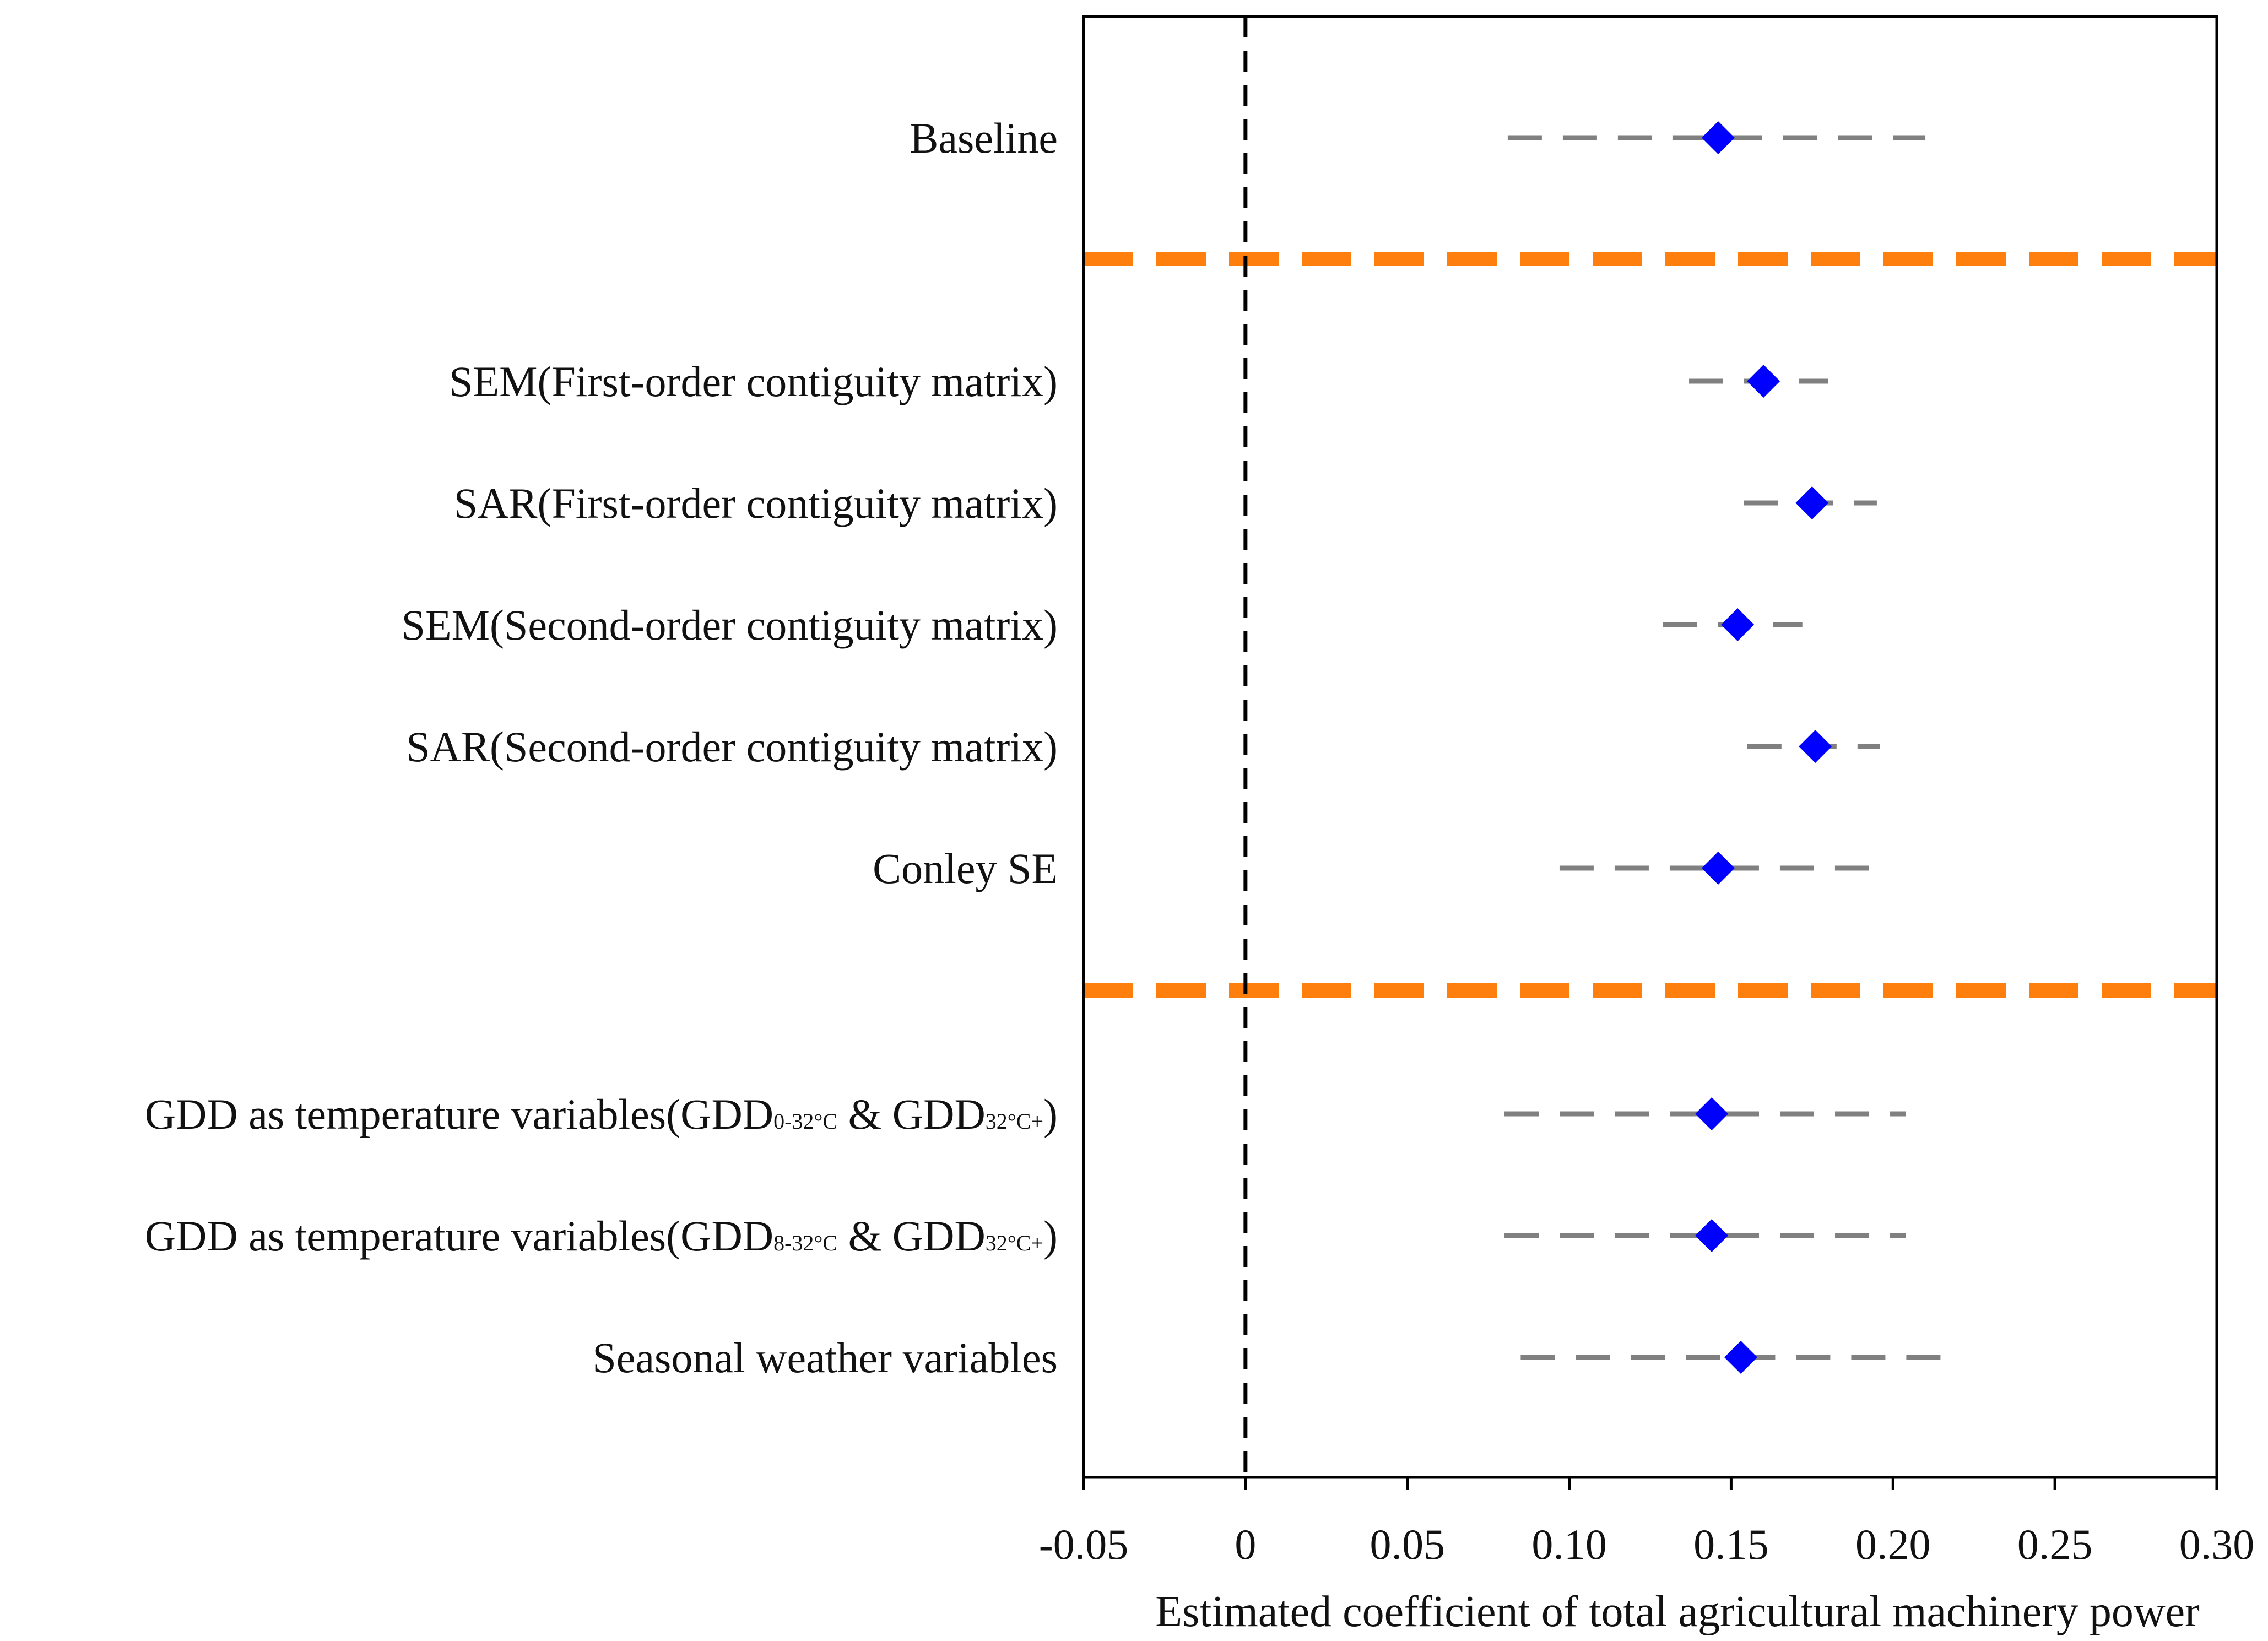 This screenshot has height=1641, width=2268. I want to click on row-label: SAR(Second-order contiguity matrix), so click(732, 747).